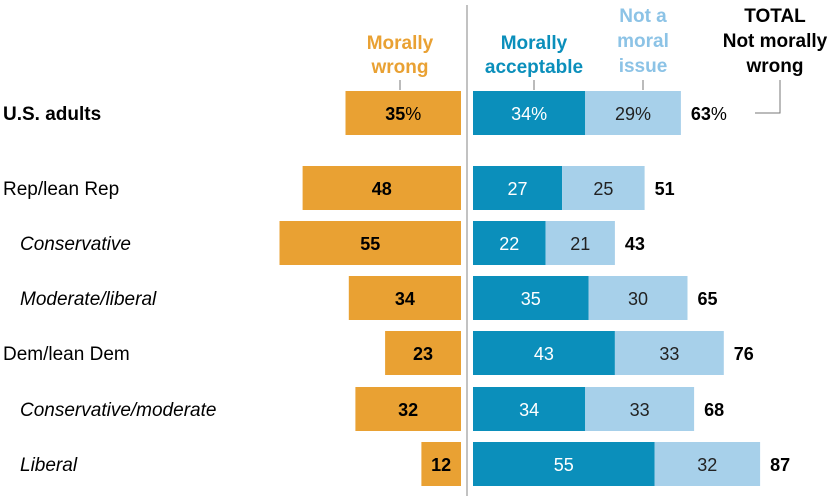  Describe the element at coordinates (775, 16) in the screenshot. I see `header-total-line1: TOTAL` at that location.